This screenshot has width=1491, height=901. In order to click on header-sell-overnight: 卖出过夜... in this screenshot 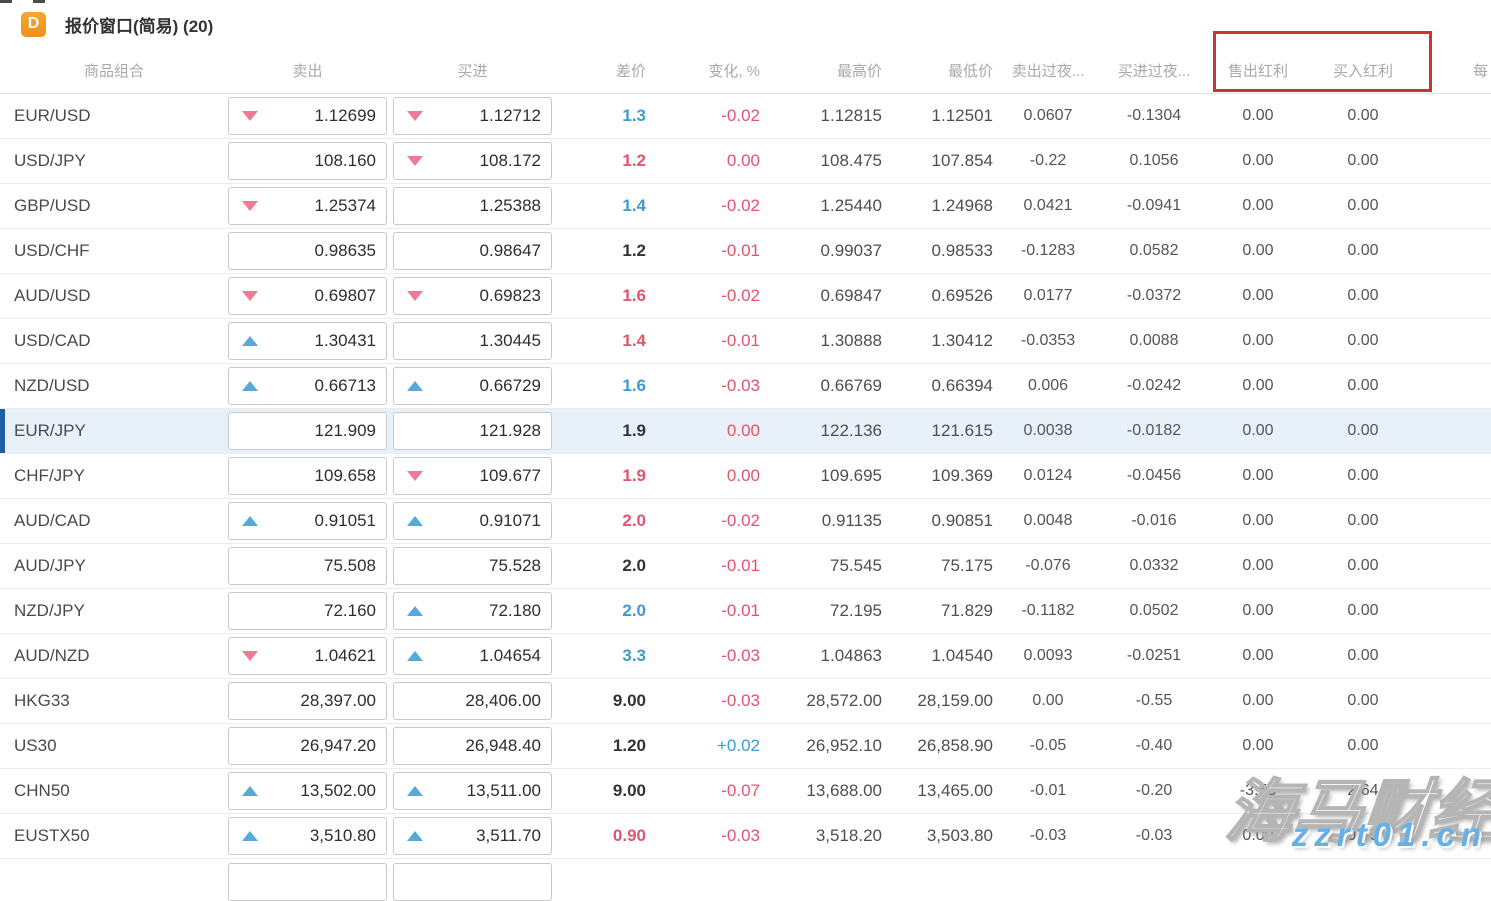, I will do `click(1048, 71)`.